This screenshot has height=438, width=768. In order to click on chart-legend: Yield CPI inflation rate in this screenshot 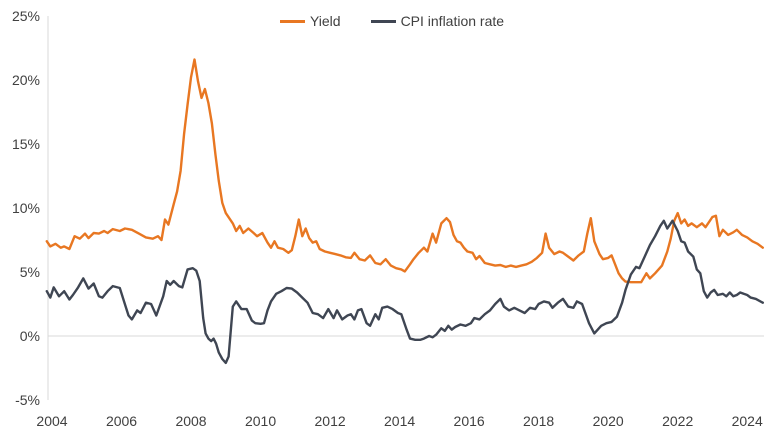, I will do `click(388, 21)`.